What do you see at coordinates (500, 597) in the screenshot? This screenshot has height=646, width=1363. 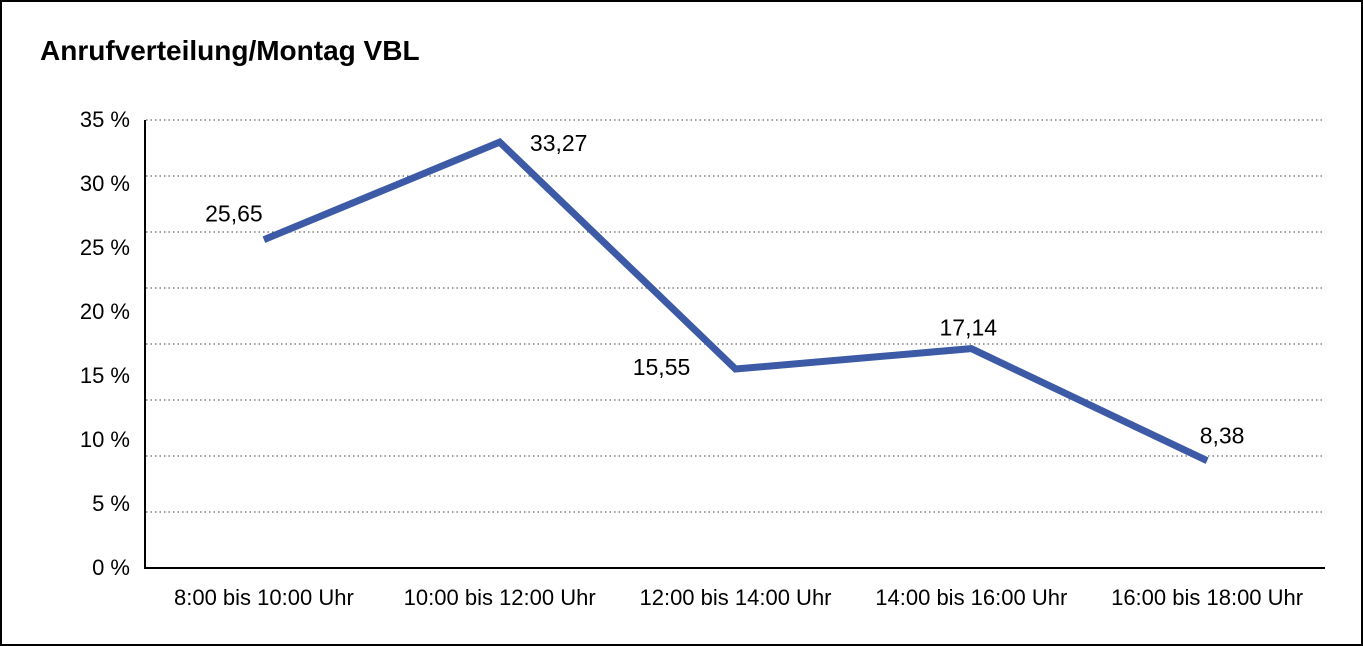 I see `x-axis-category-label: 10:00 bis 12:00 Uhr` at bounding box center [500, 597].